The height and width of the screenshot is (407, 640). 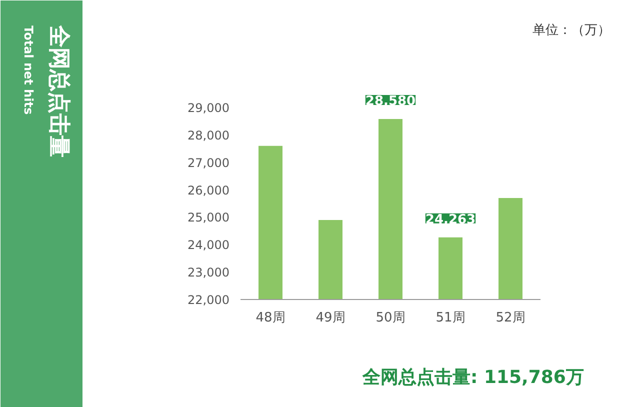 I want to click on text: 全网总点击量, so click(x=58, y=91).